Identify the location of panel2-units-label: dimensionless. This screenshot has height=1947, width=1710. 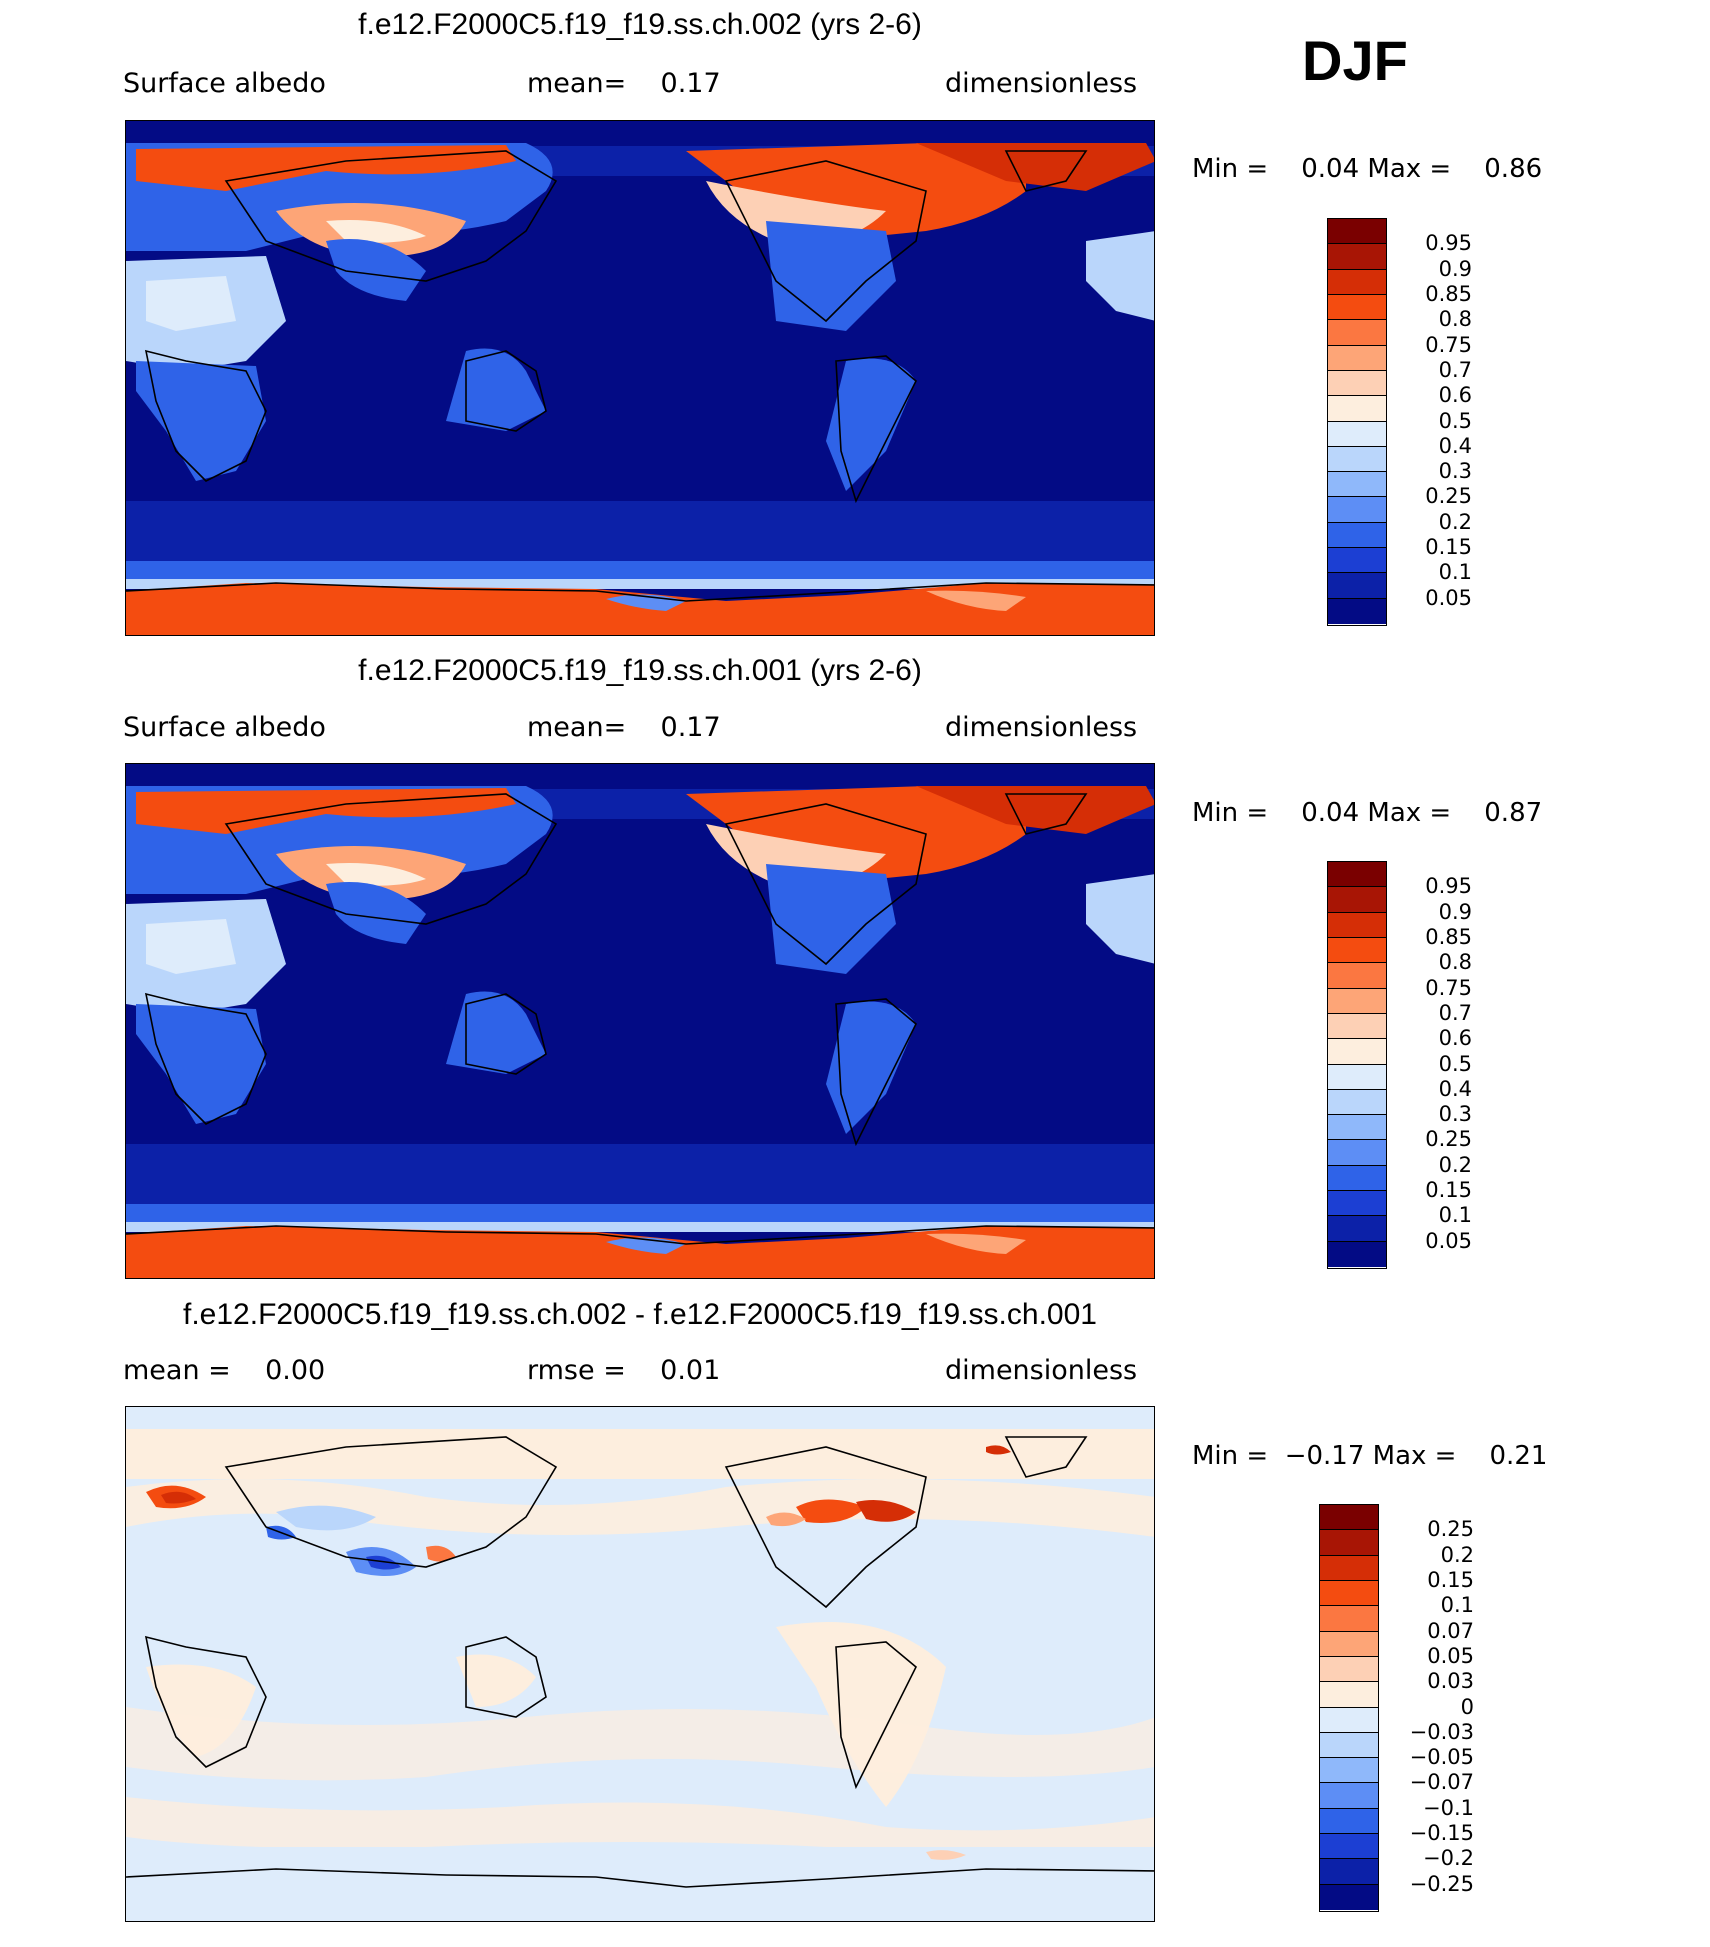
(1041, 727).